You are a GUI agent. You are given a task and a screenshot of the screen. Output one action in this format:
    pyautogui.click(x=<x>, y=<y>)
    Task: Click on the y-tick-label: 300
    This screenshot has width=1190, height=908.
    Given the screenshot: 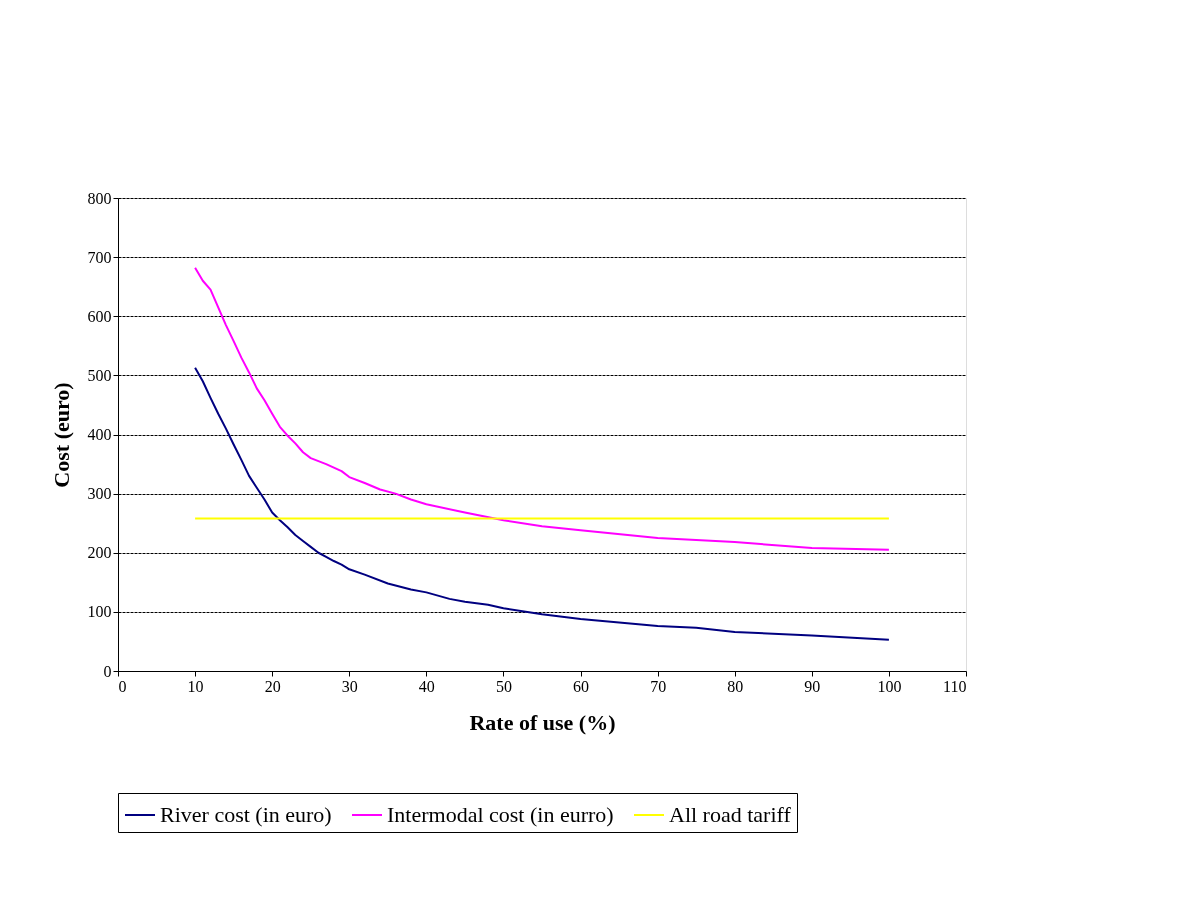 What is the action you would take?
    pyautogui.click(x=99, y=494)
    